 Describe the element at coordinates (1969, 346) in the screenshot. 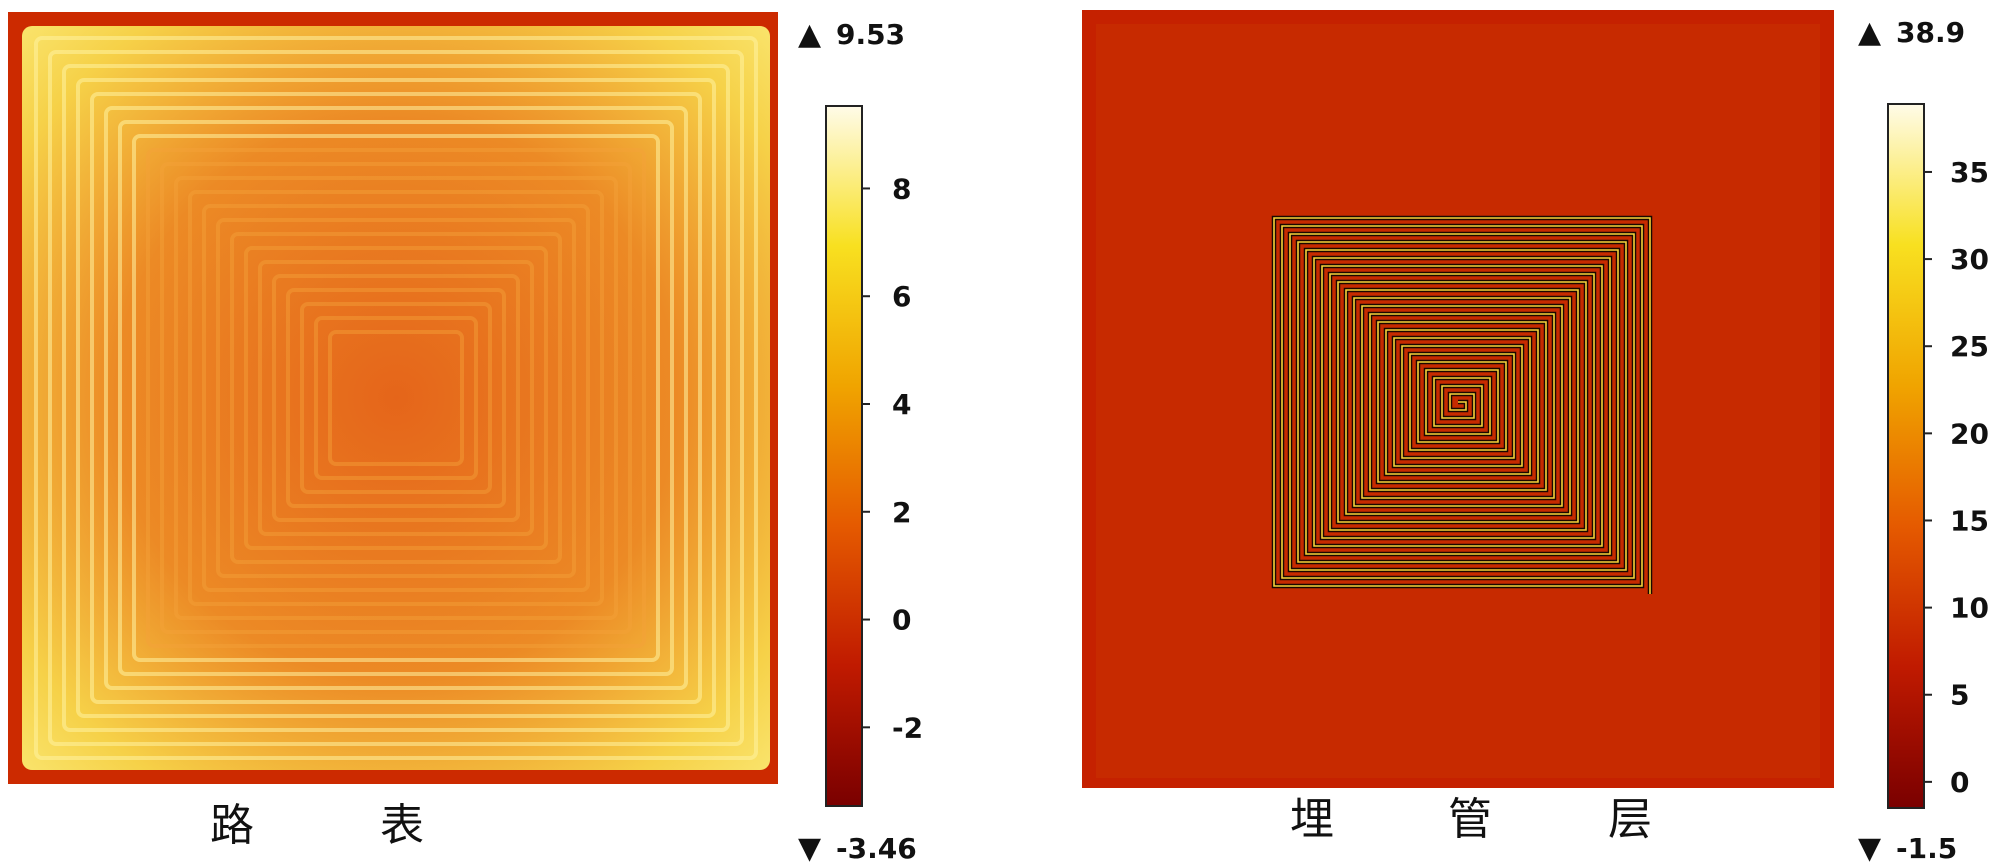

I see `colorbar-tick-label: 25` at that location.